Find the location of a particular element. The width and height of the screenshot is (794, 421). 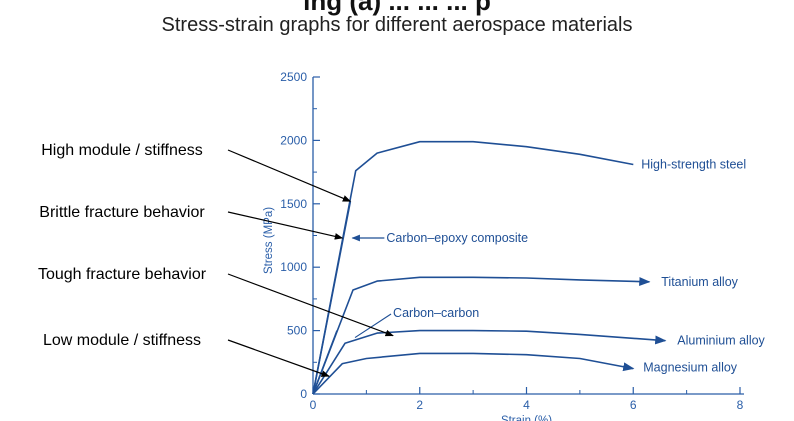

leader-carbon-carbon is located at coordinates (373, 326).